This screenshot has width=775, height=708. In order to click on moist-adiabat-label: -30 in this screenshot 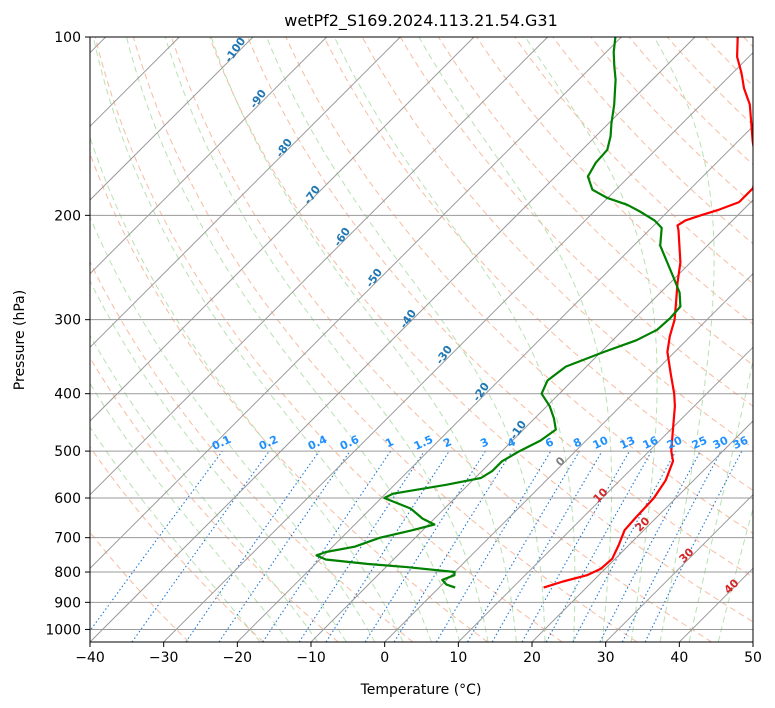, I will do `click(444, 355)`.